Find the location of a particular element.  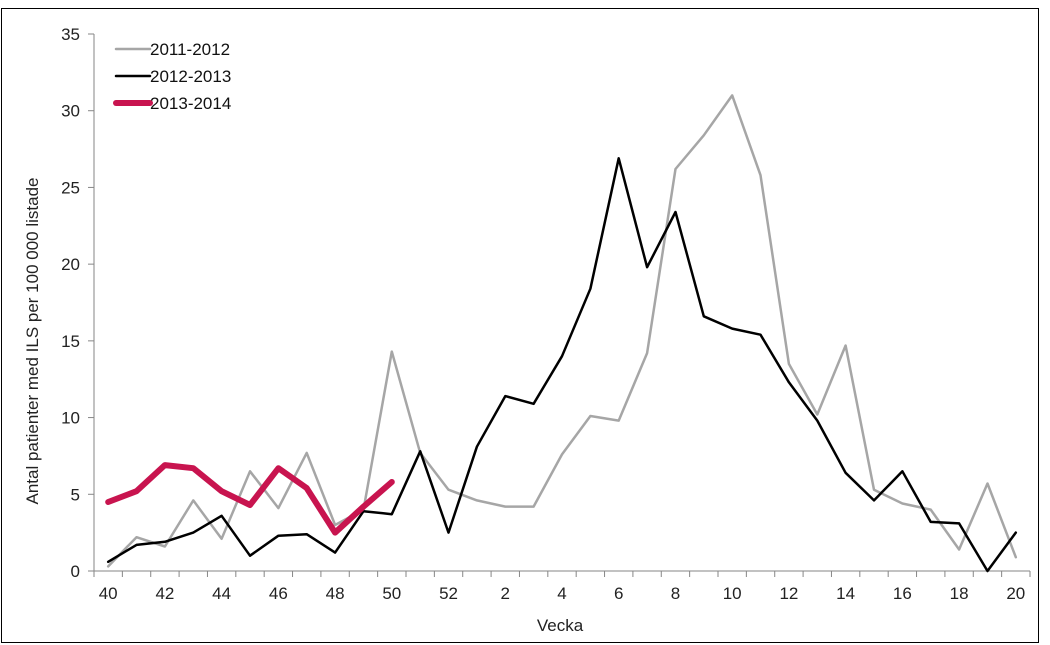

x-tick-label: 4 is located at coordinates (561, 593).